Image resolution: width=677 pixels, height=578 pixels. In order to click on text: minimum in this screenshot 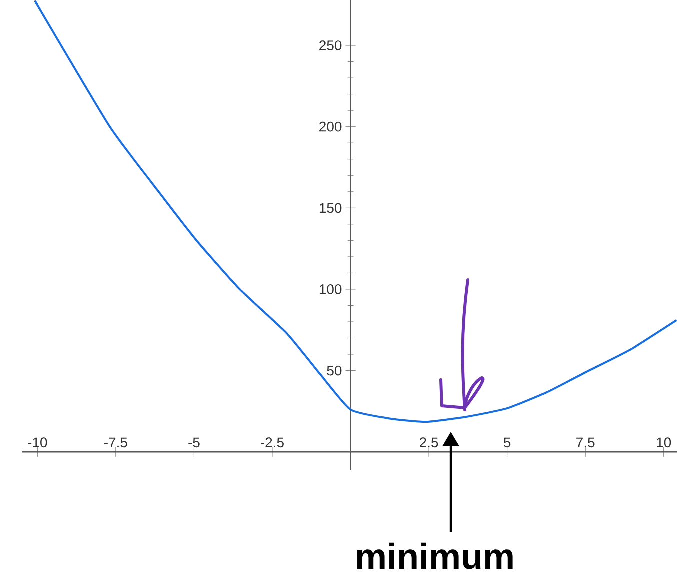, I will do `click(435, 556)`.